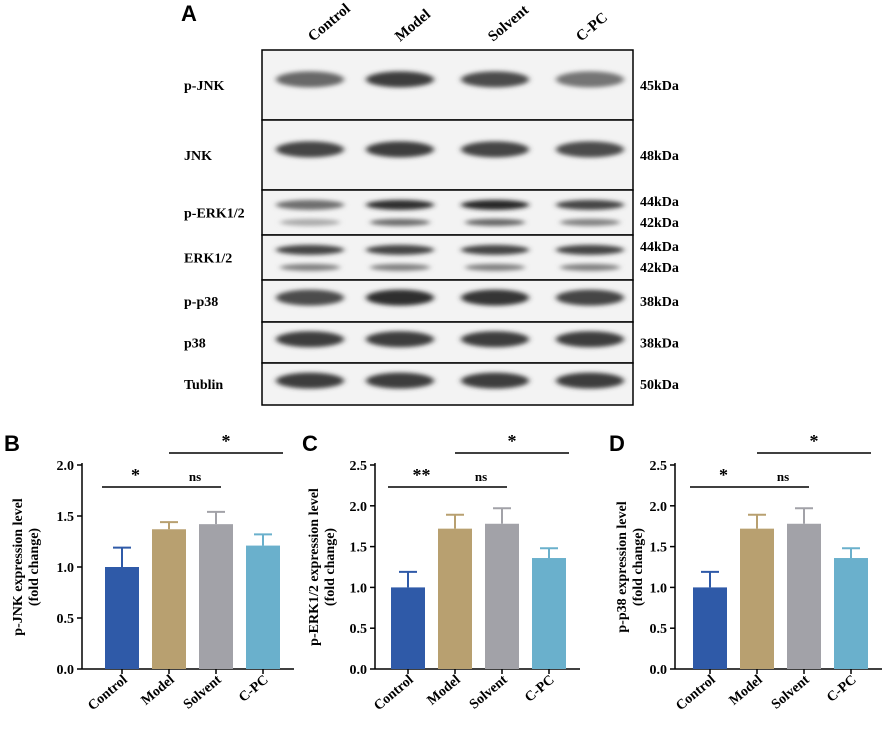  Describe the element at coordinates (208, 259) in the screenshot. I see `blot-label-erk1-2: ERK1/2` at that location.